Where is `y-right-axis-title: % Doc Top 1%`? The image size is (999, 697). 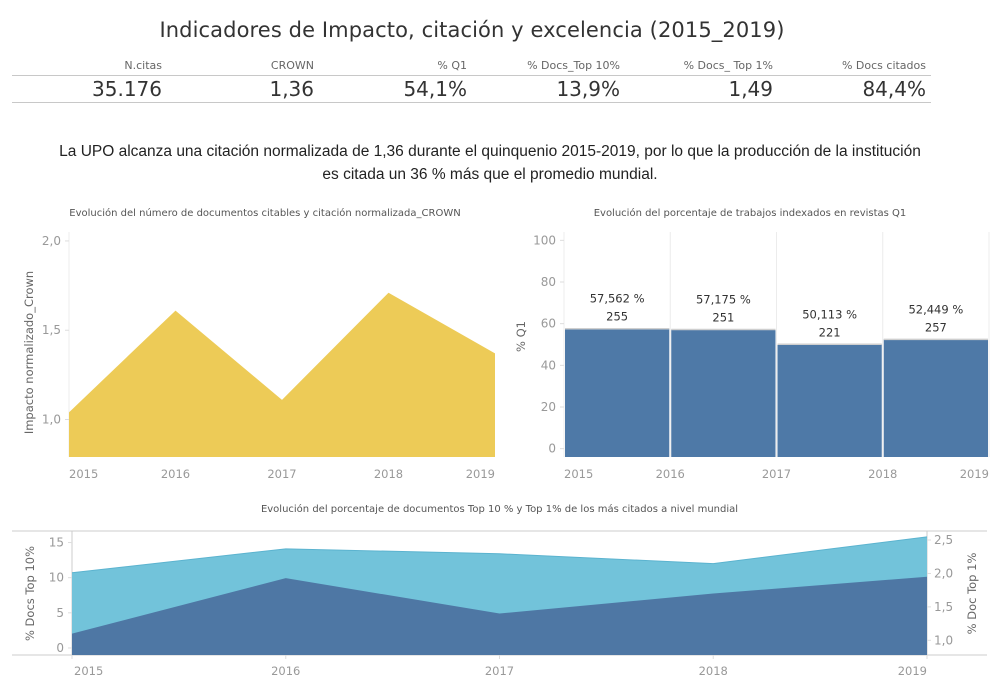 y-right-axis-title: % Doc Top 1% is located at coordinates (972, 594).